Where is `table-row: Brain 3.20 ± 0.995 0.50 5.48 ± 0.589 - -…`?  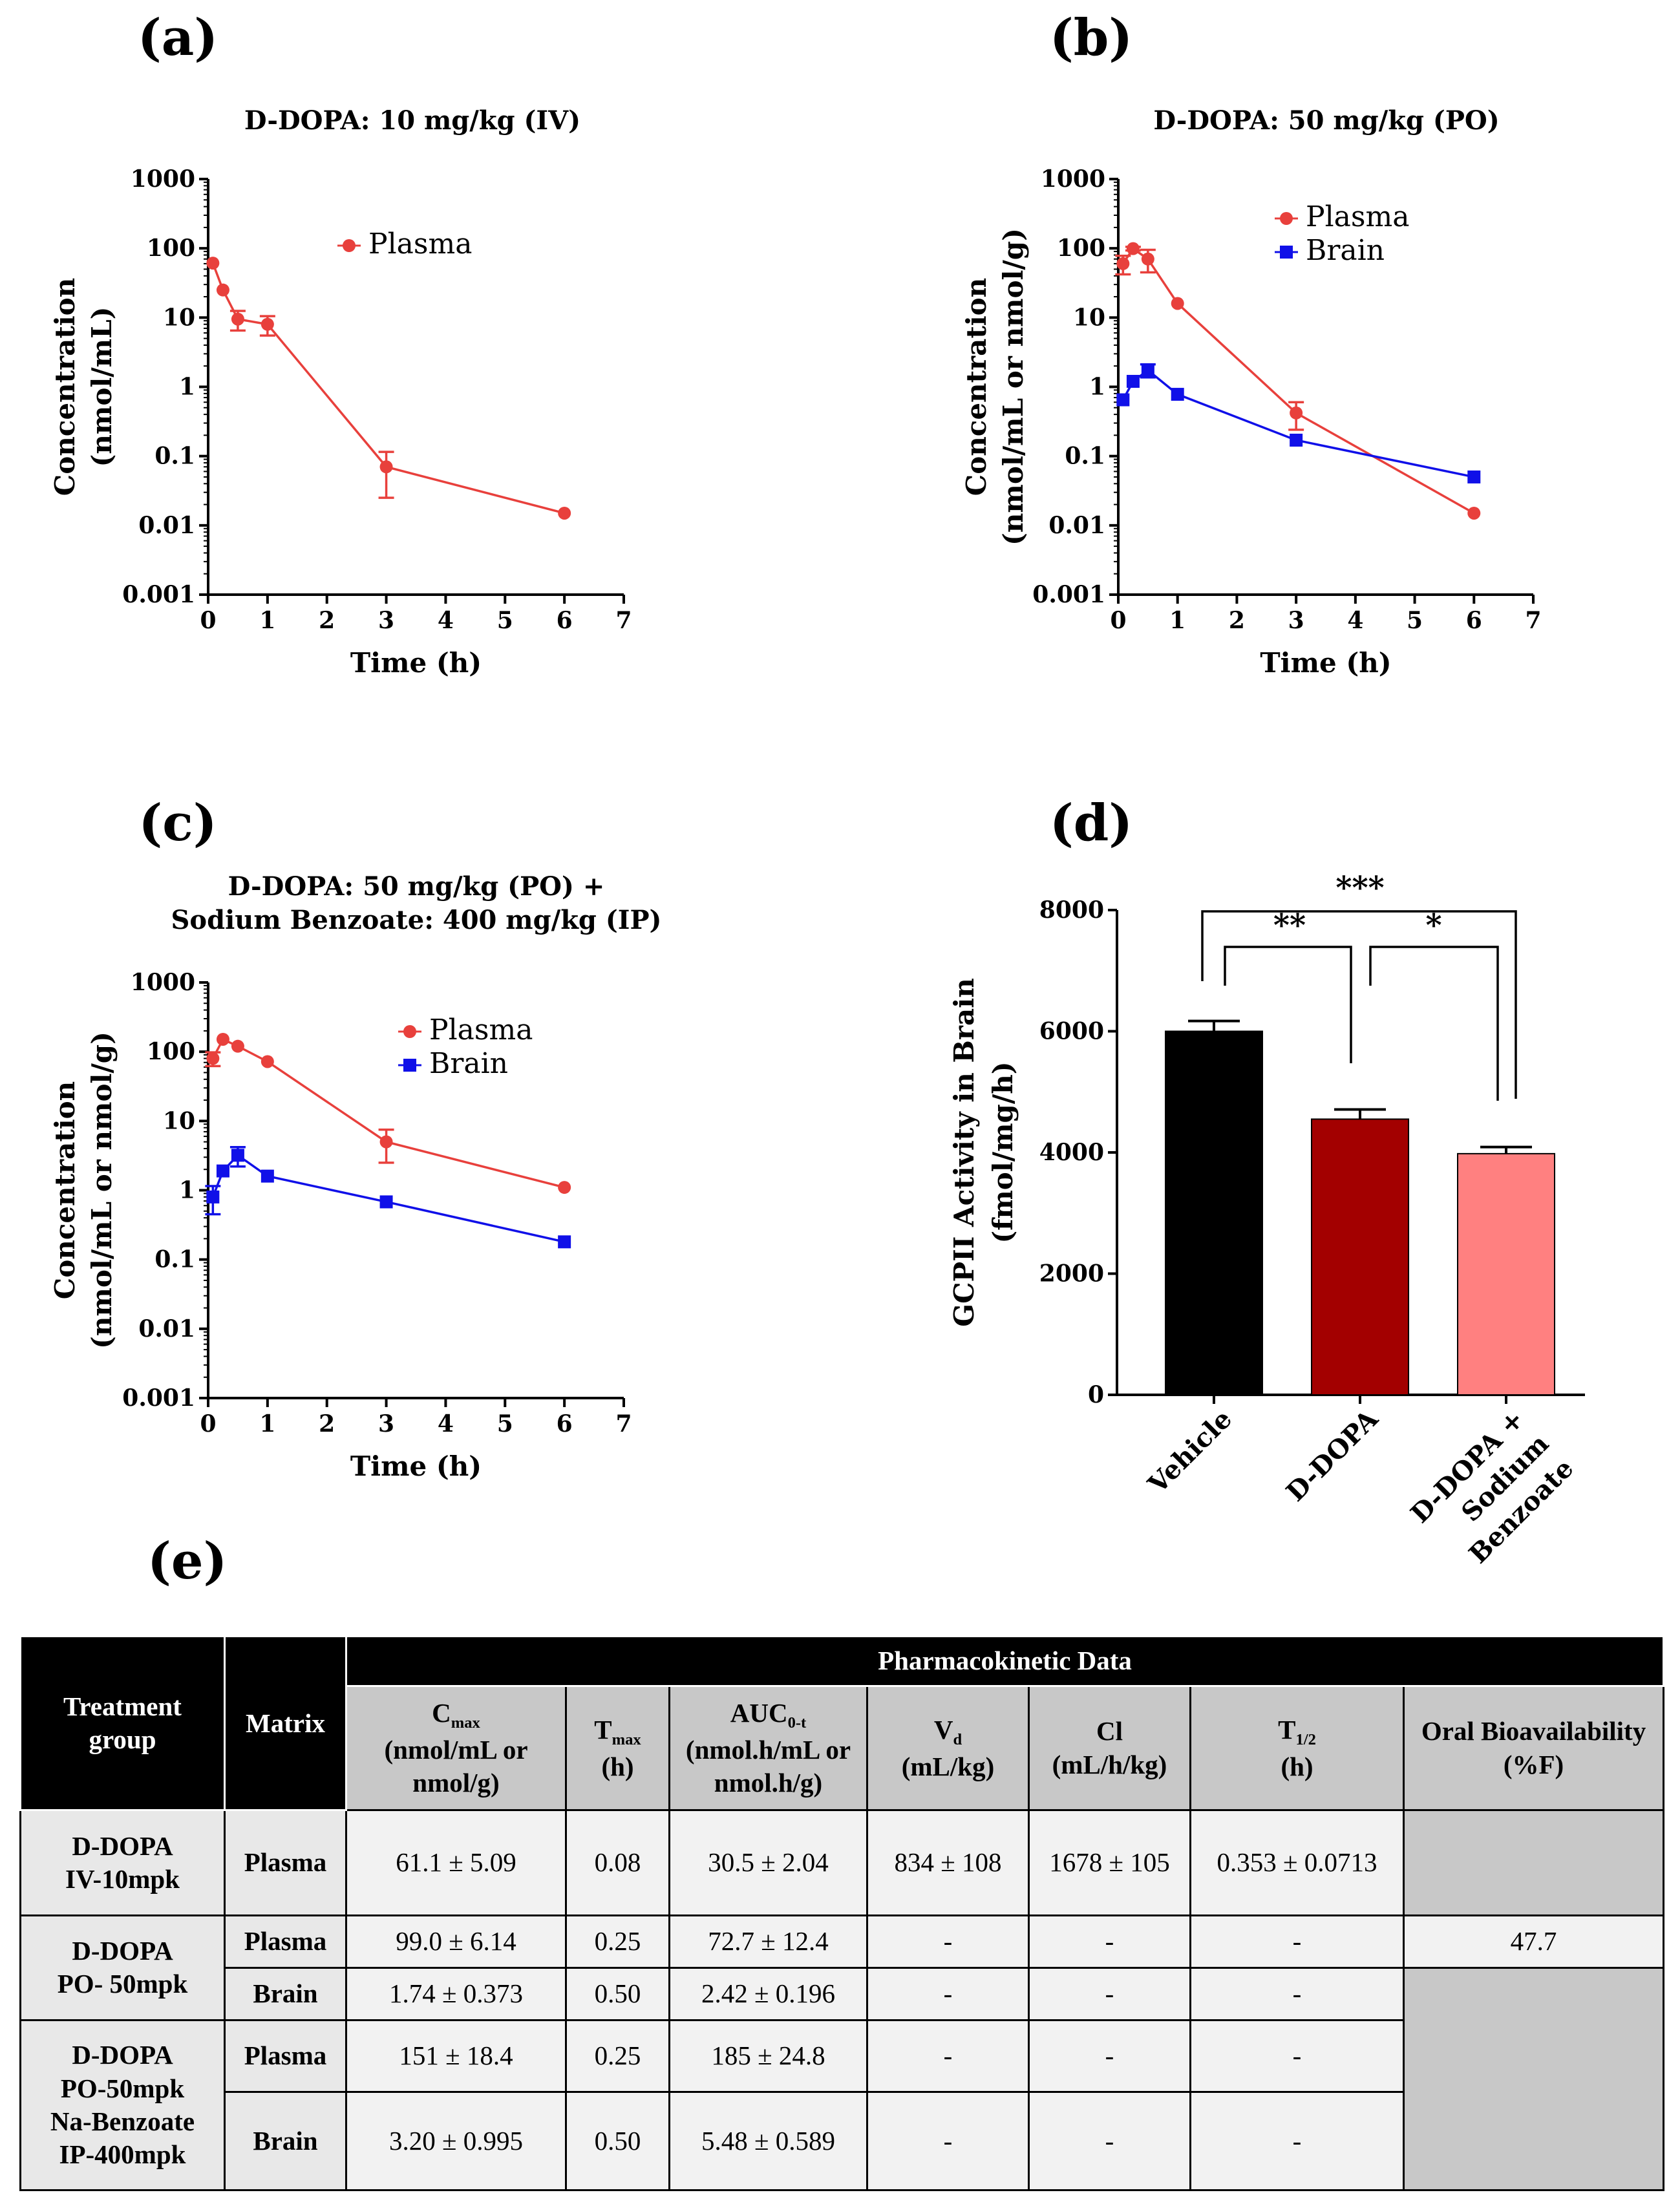 table-row: Brain 3.20 ± 0.995 0.50 5.48 ± 0.589 - -… is located at coordinates (843, 2141).